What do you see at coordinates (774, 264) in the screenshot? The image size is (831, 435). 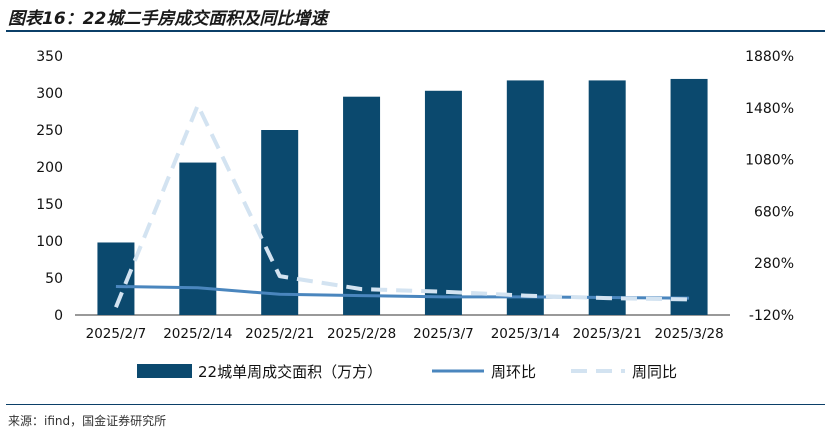 I see `right-tick-label: 280%` at bounding box center [774, 264].